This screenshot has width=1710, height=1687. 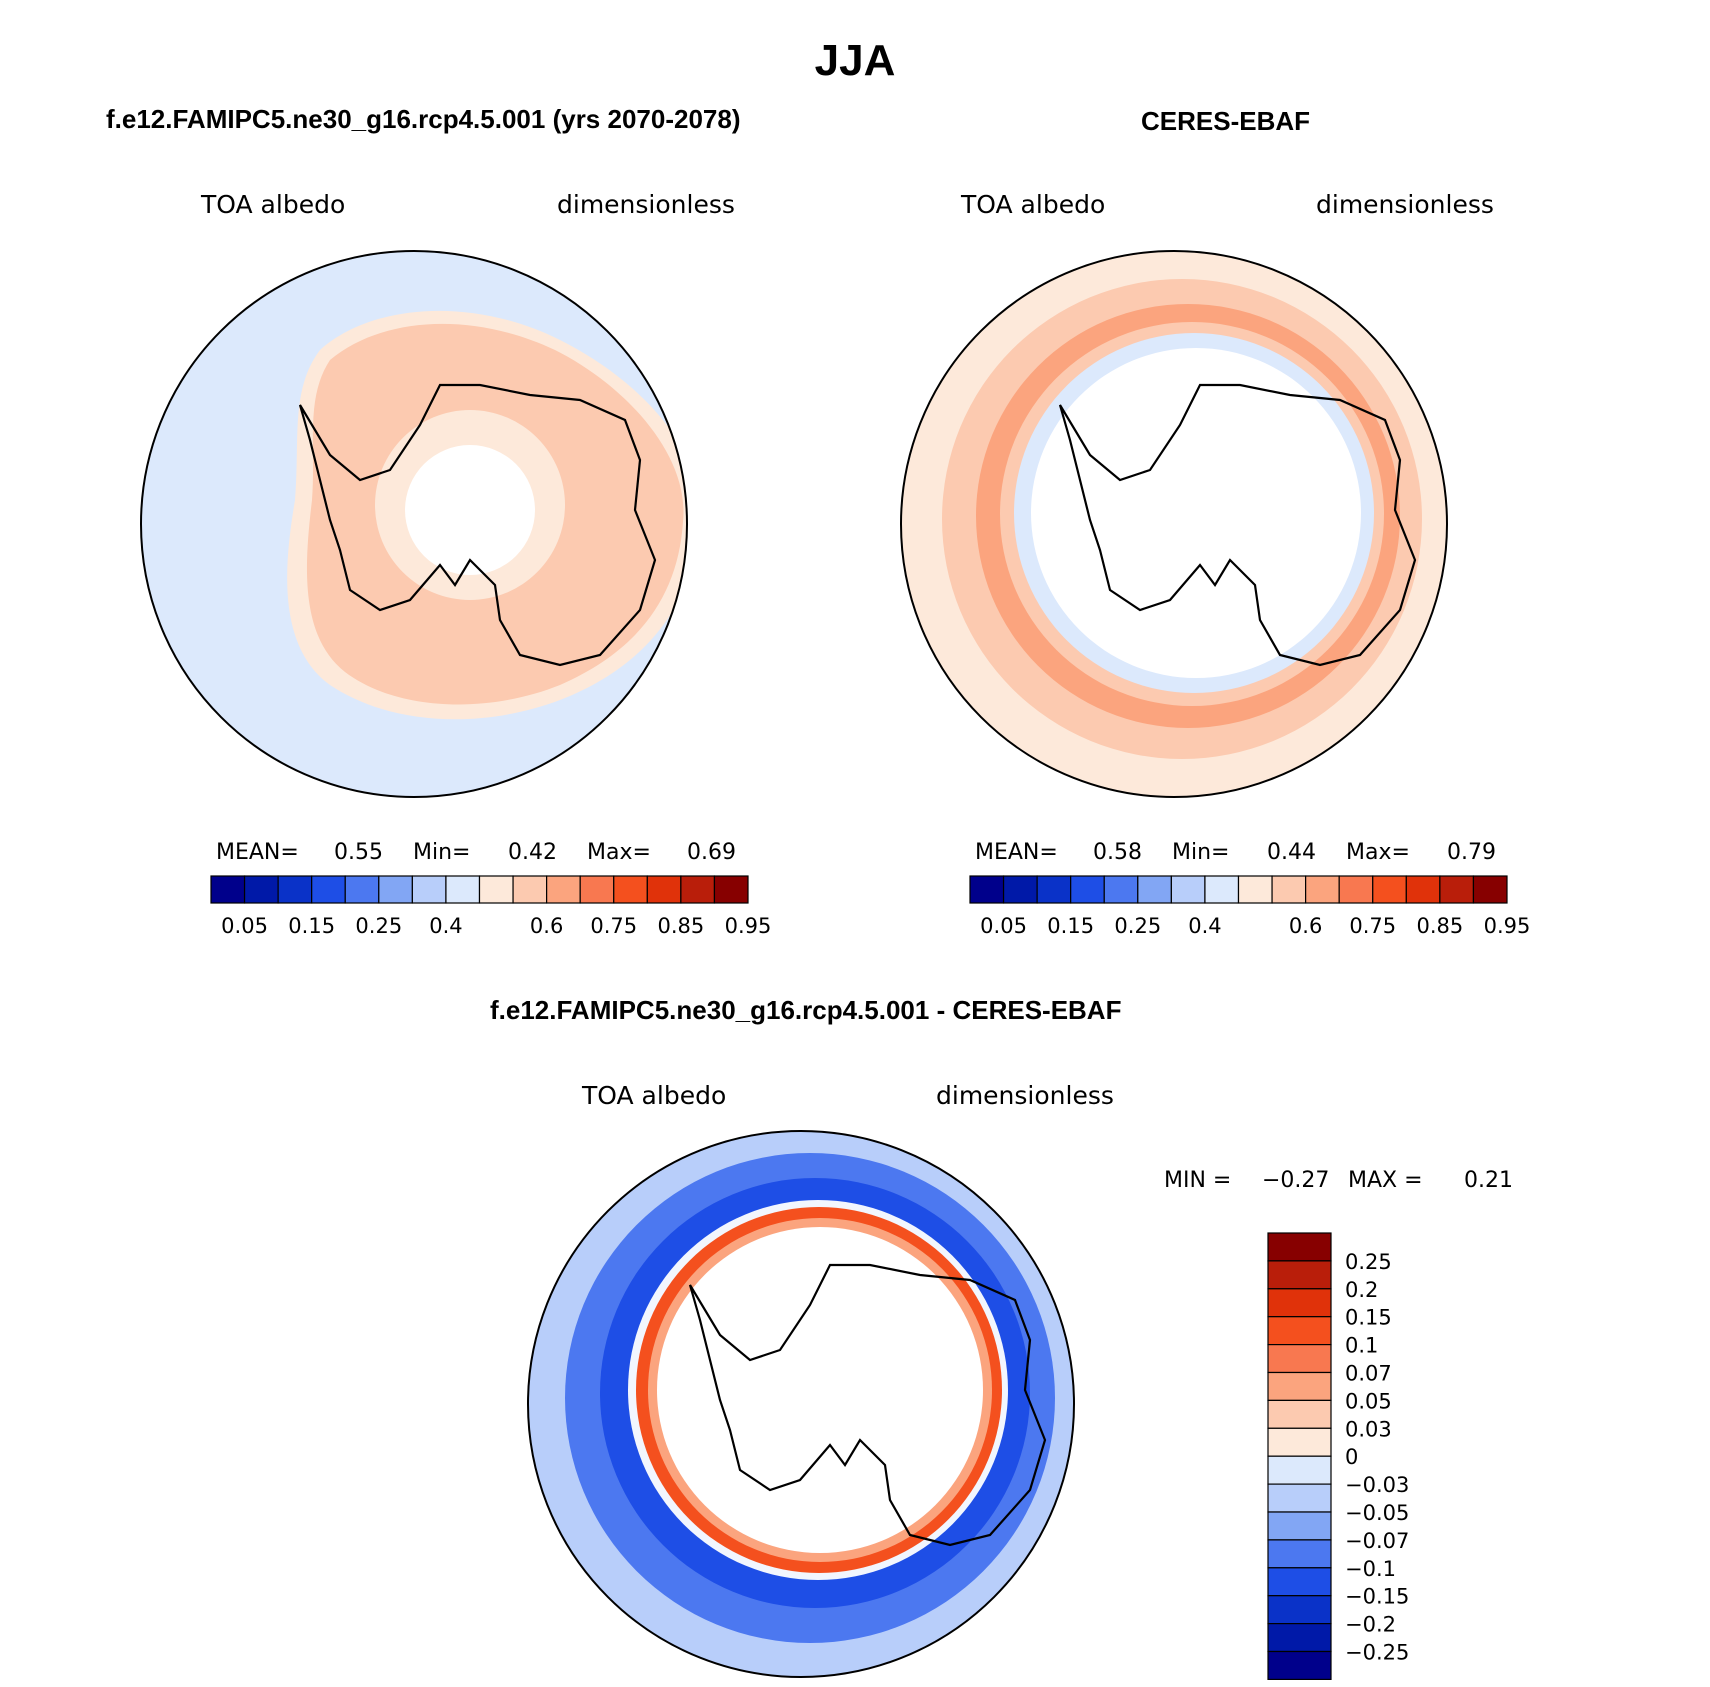 What do you see at coordinates (1291, 852) in the screenshot?
I see `obs-min-value: 0.44` at bounding box center [1291, 852].